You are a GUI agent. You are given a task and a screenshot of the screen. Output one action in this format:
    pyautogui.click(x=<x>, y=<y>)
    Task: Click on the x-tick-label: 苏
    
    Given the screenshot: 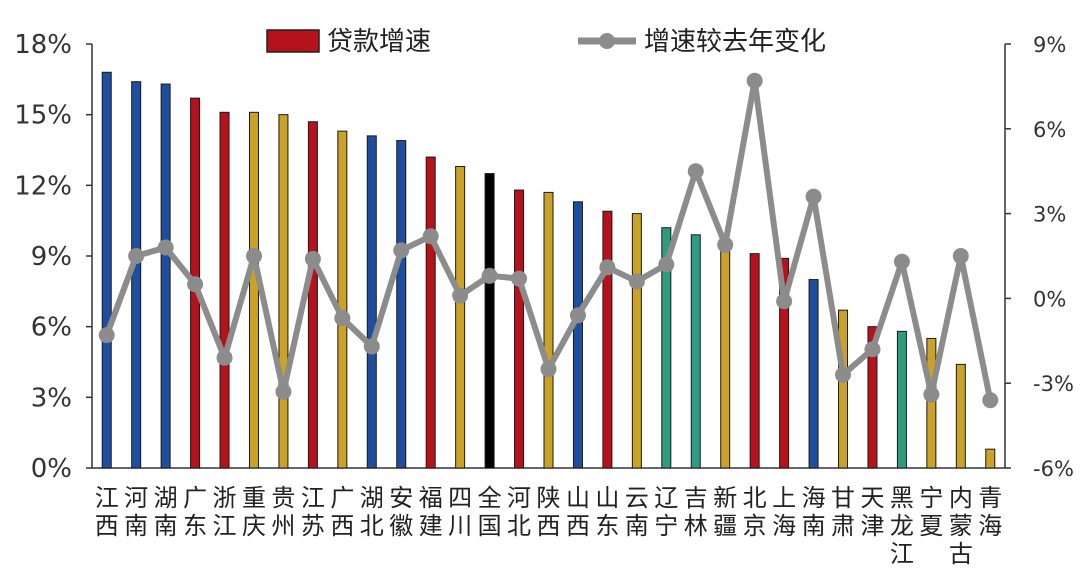 What is the action you would take?
    pyautogui.click(x=313, y=526)
    